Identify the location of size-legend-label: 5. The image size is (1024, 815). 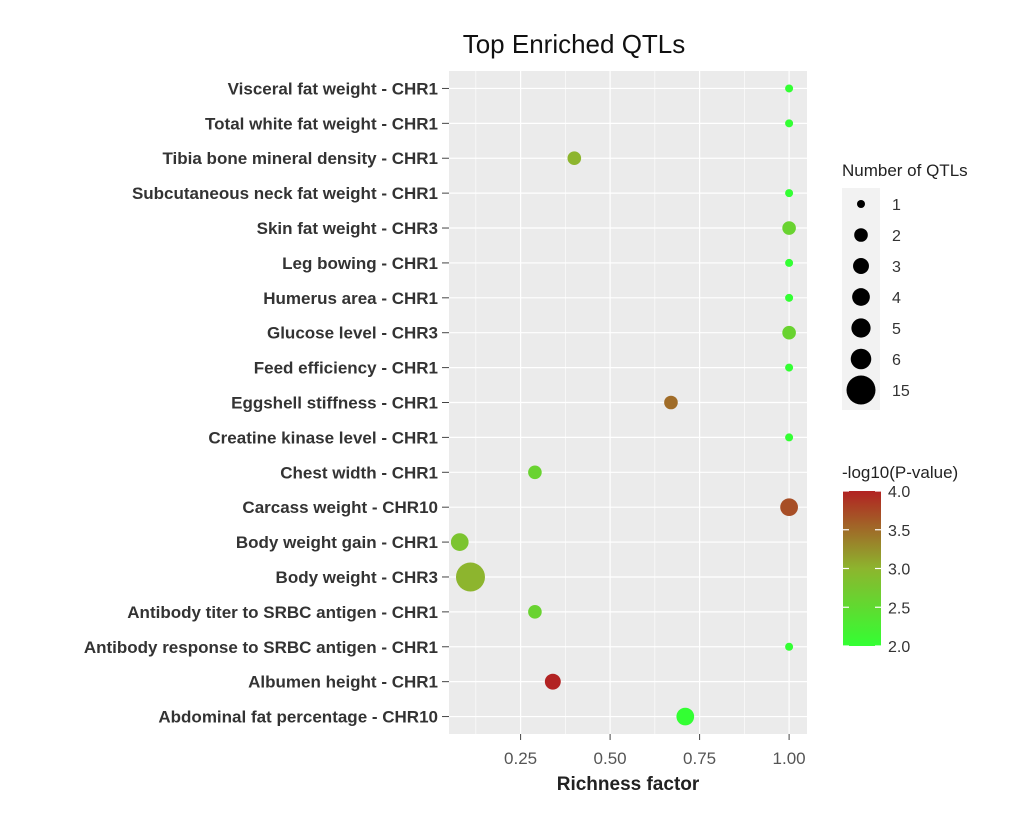
(896, 329).